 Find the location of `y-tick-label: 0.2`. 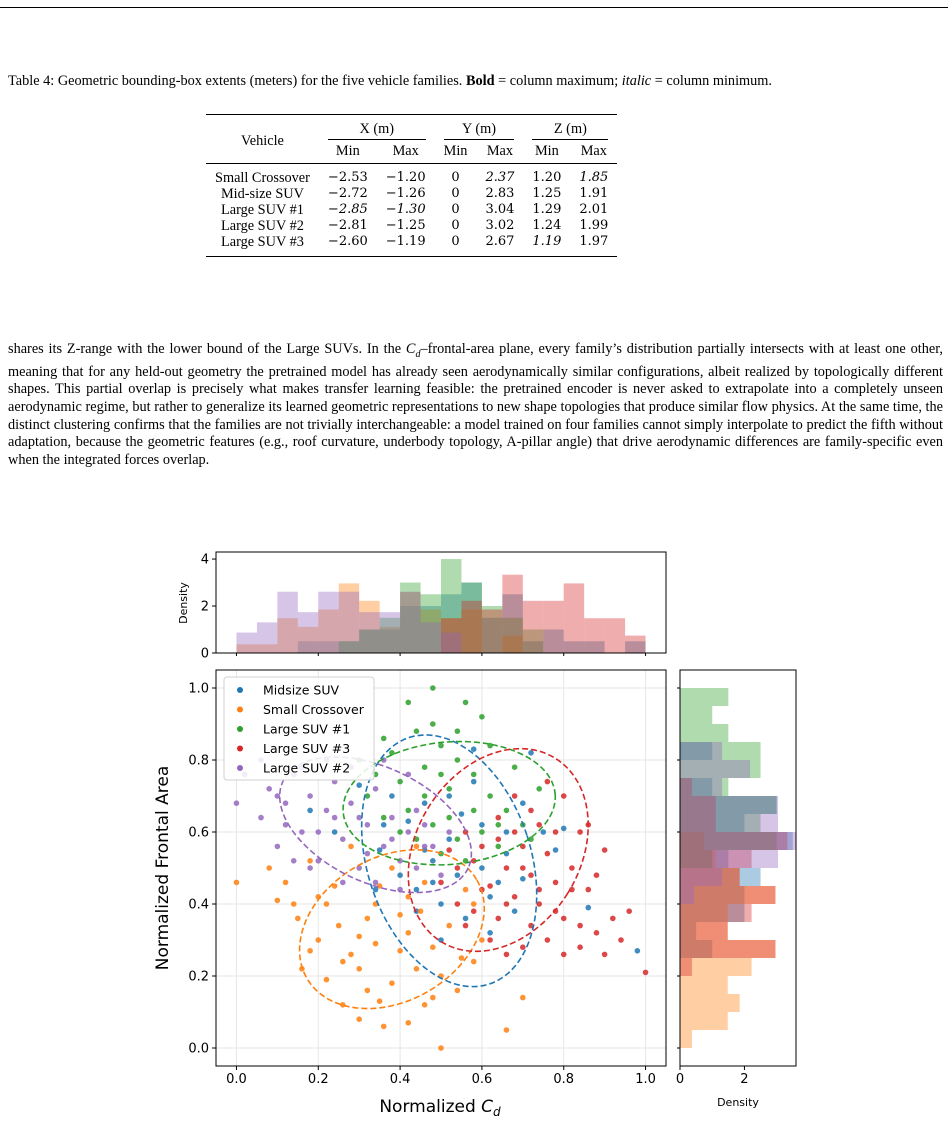

y-tick-label: 0.2 is located at coordinates (198, 977).